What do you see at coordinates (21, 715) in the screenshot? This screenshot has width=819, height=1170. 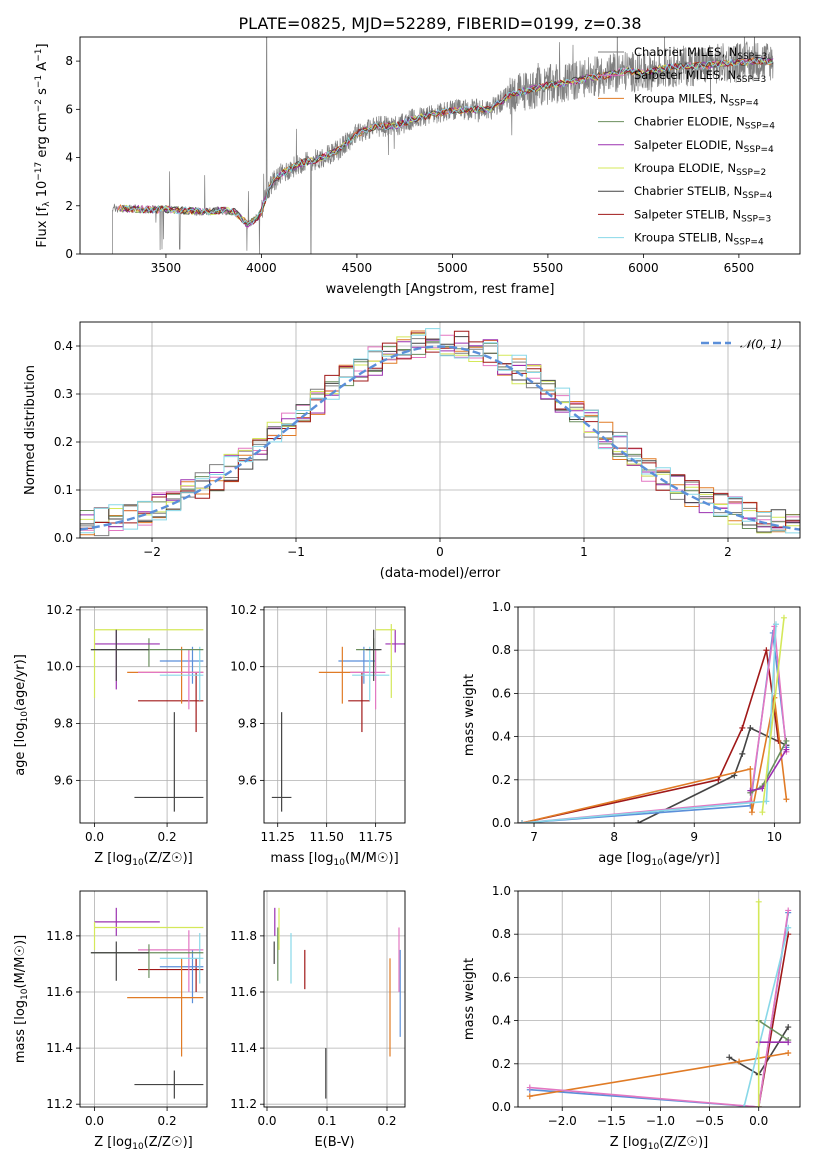 I see `age-vs-z-ylabel: age [log10(age/yr)]` at bounding box center [21, 715].